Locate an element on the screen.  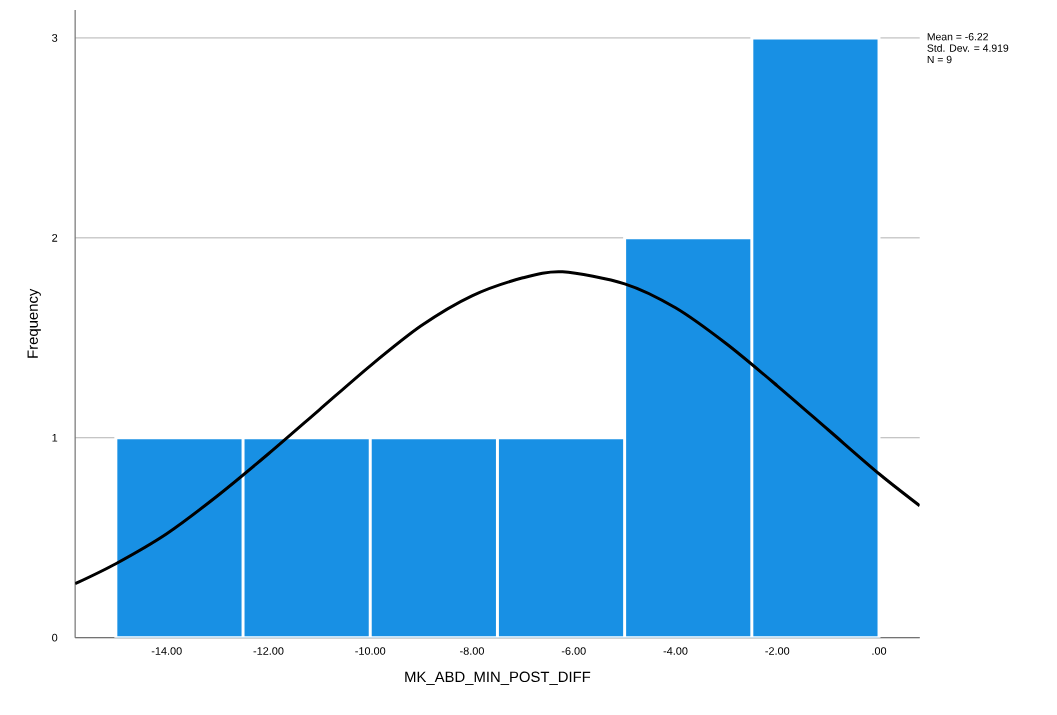
text: Std. Dev. = 4.919 is located at coordinates (968, 48).